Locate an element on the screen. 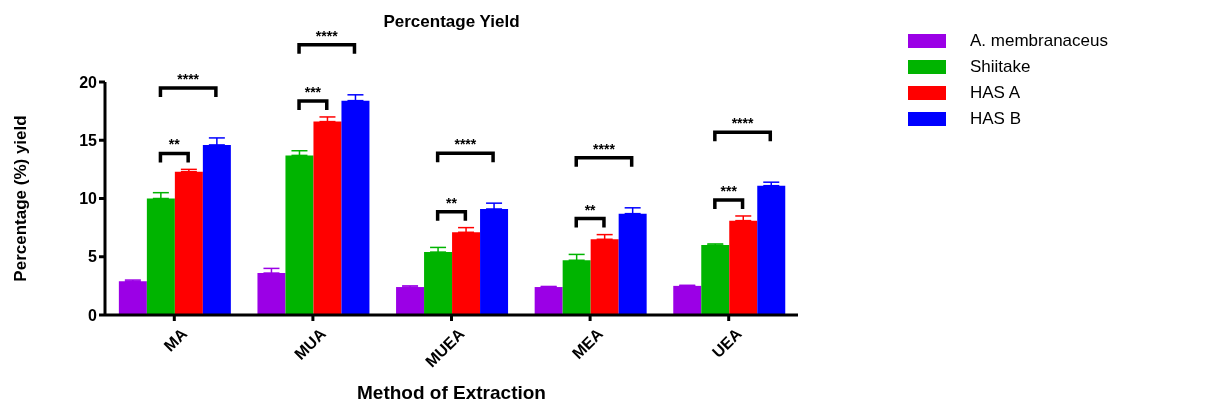 The height and width of the screenshot is (406, 1216). y-axis-title: Percentage (%) yield is located at coordinates (21, 198).